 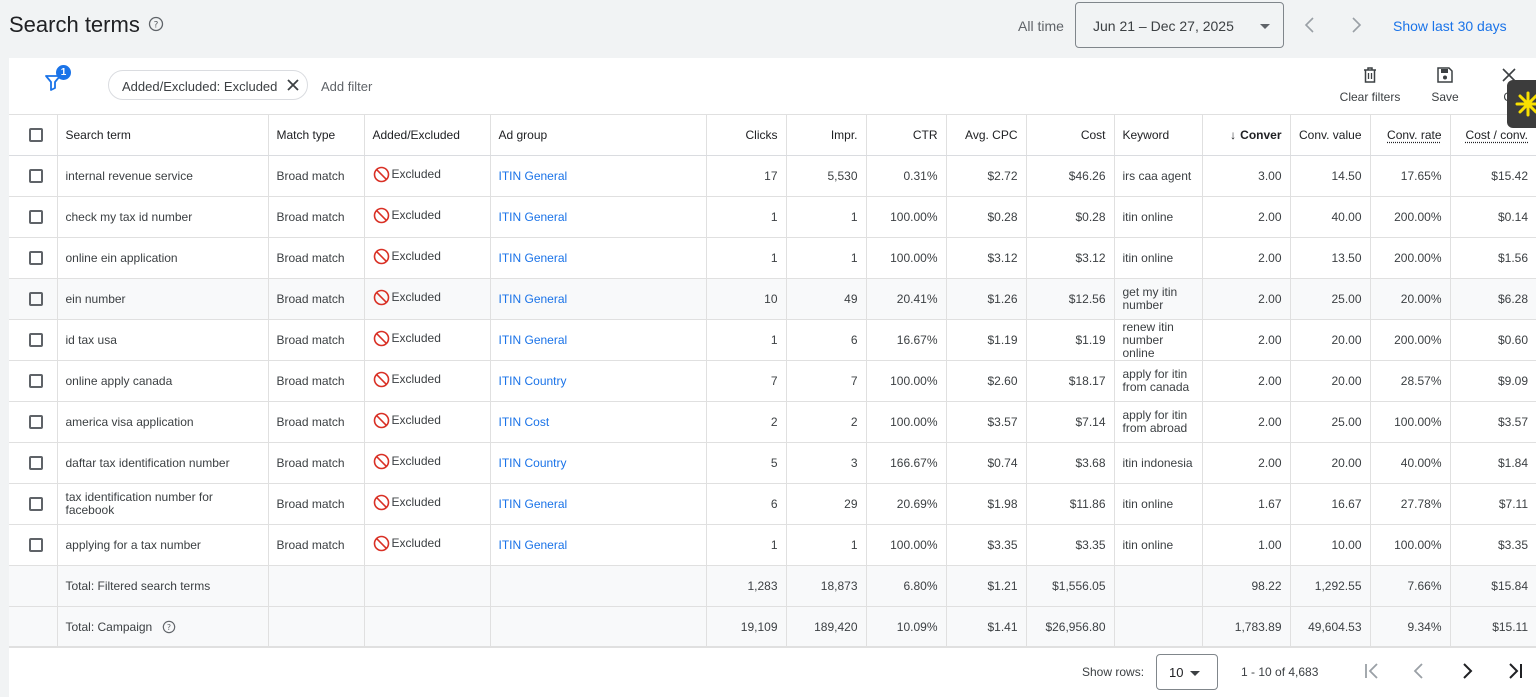 What do you see at coordinates (1187, 672) in the screenshot?
I see `rows-per-page-dropdown: 10` at bounding box center [1187, 672].